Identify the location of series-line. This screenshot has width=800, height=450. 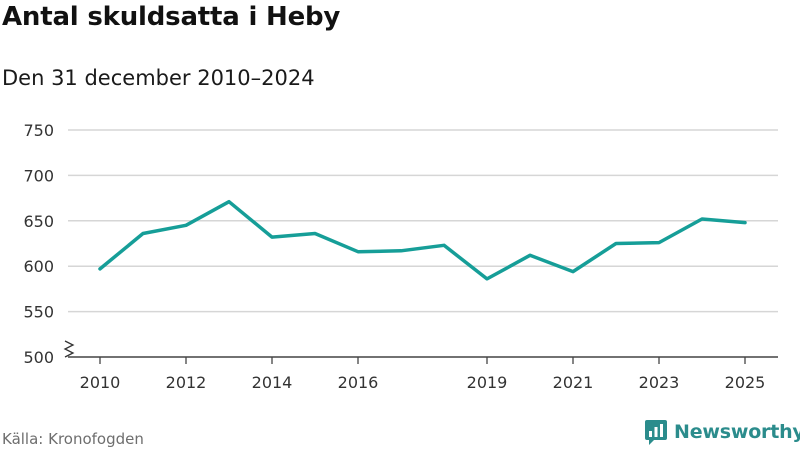
(422, 240).